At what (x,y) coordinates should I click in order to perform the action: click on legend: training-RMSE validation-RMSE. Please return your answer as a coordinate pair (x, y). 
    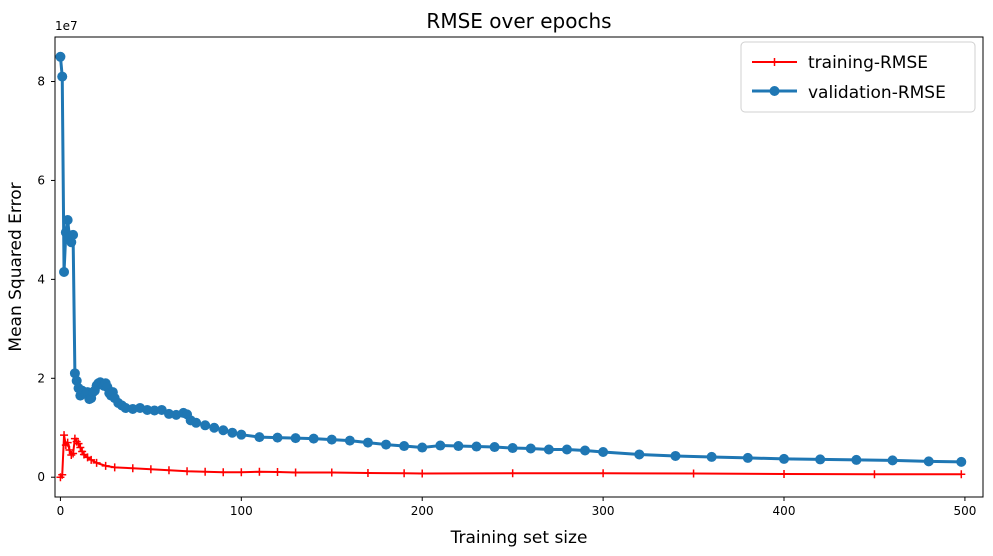
    Looking at the image, I should click on (858, 77).